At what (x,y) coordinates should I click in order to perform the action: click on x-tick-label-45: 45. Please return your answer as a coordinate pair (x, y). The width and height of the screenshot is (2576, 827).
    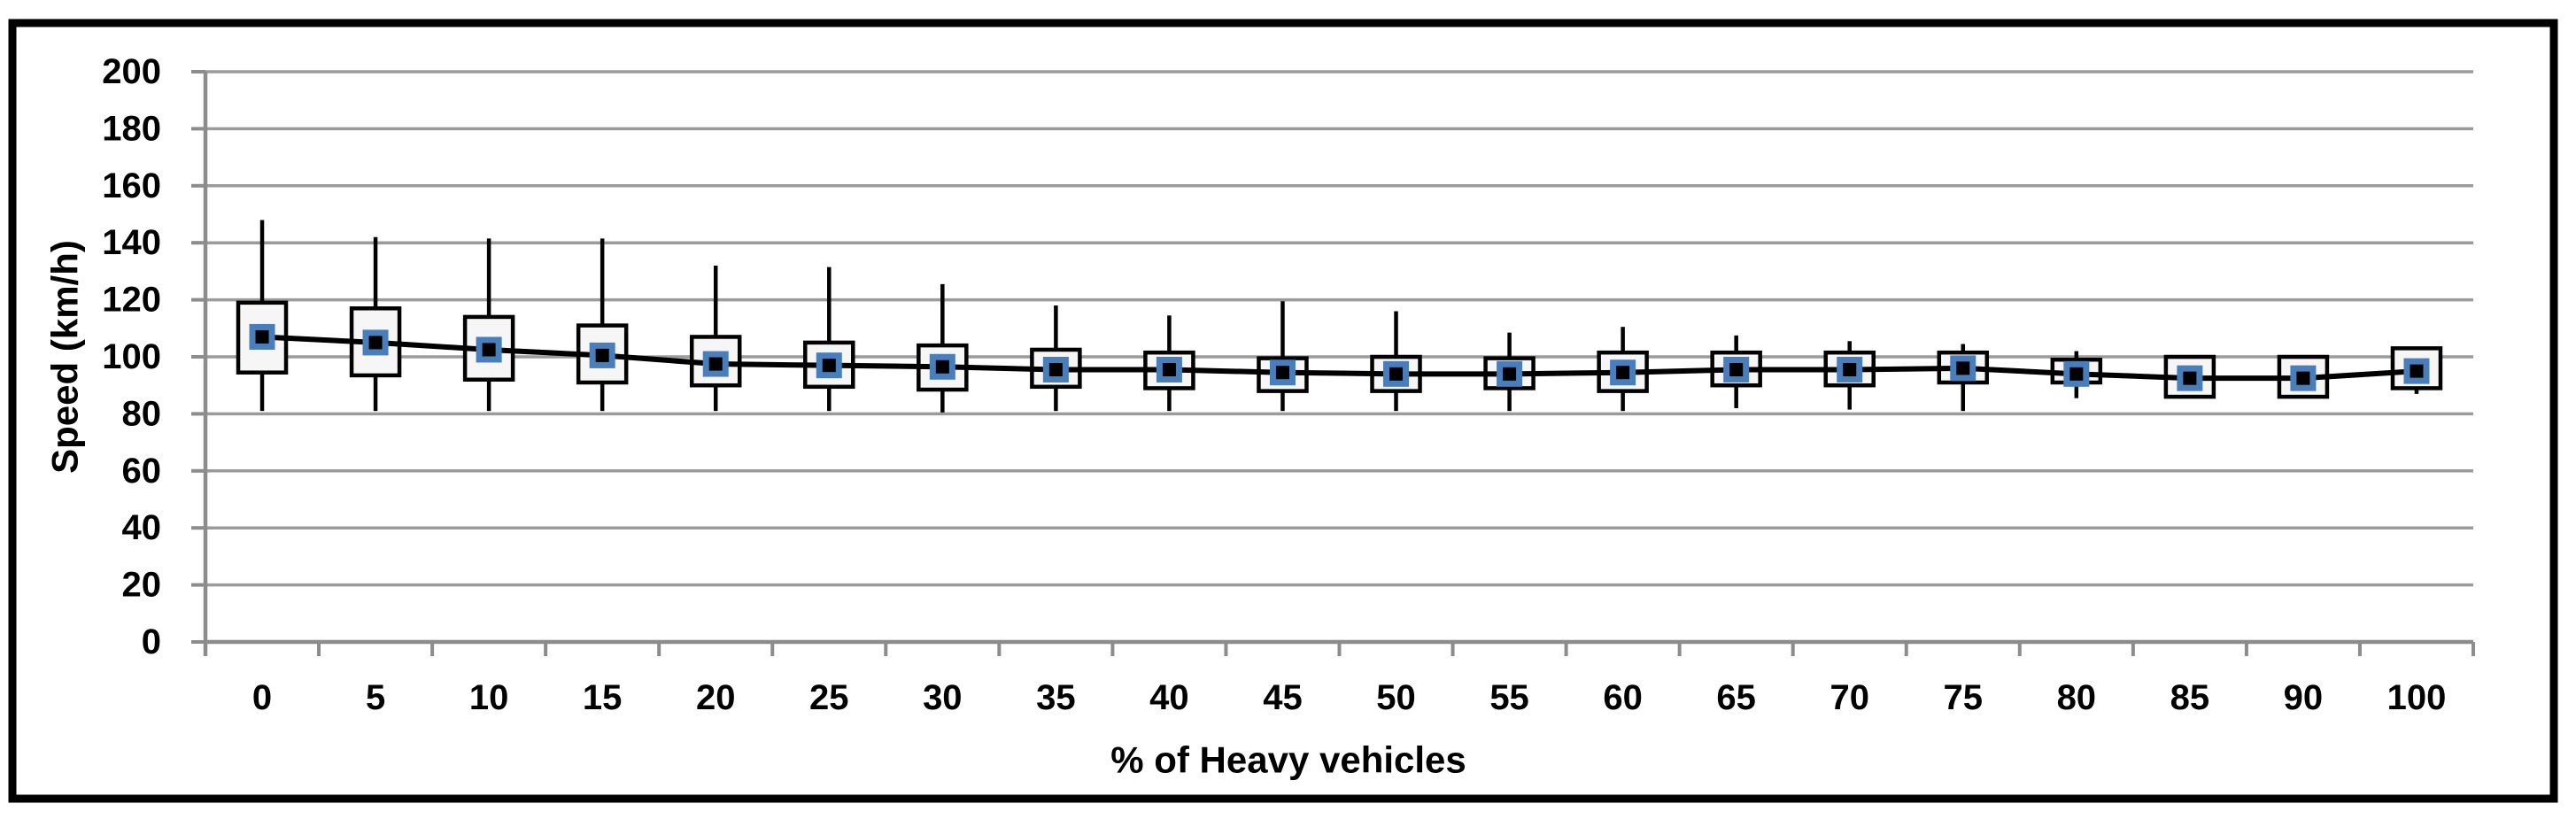
    Looking at the image, I should click on (1283, 698).